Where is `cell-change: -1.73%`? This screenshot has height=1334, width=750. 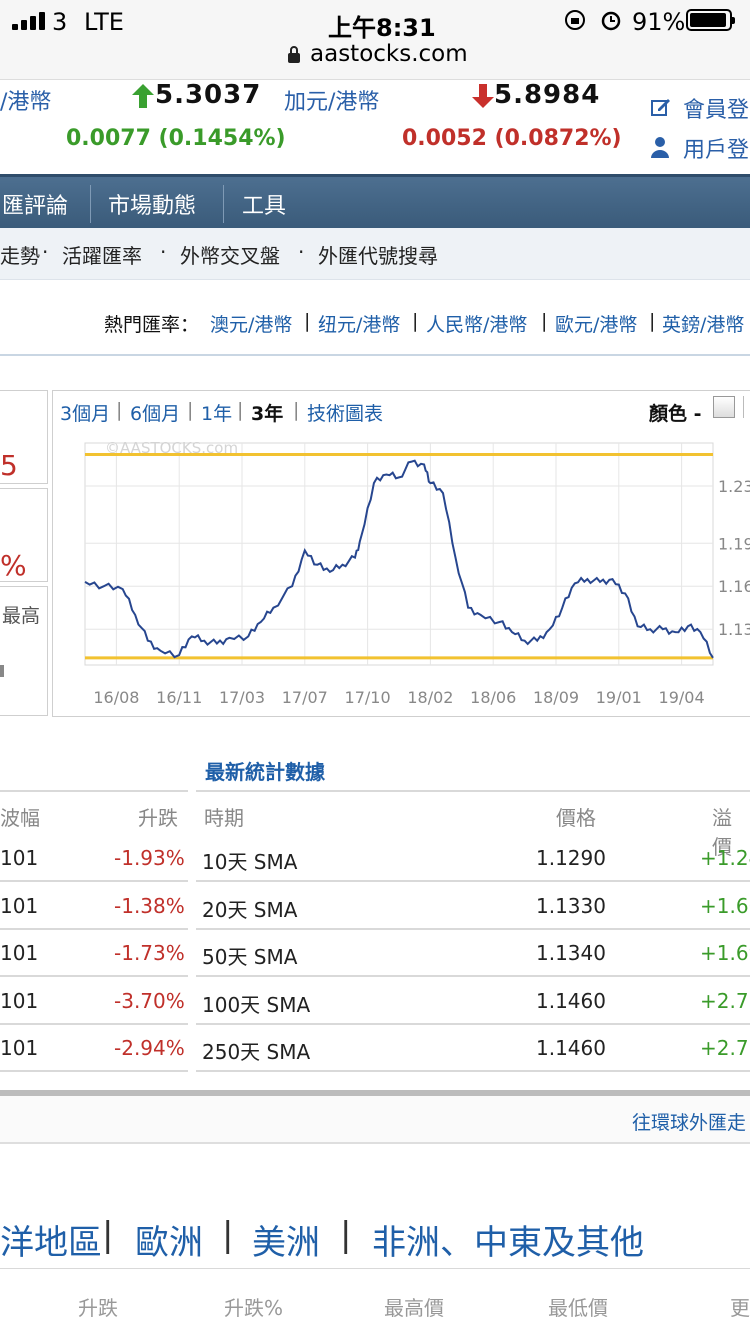
cell-change: -1.73% is located at coordinates (149, 953).